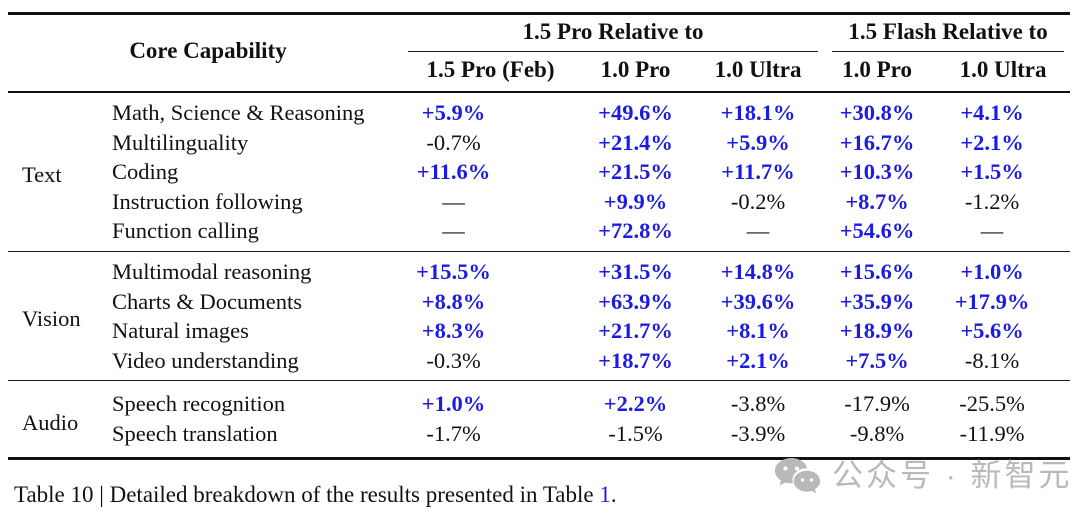  Describe the element at coordinates (453, 433) in the screenshot. I see `value-cell: -1.7%` at that location.